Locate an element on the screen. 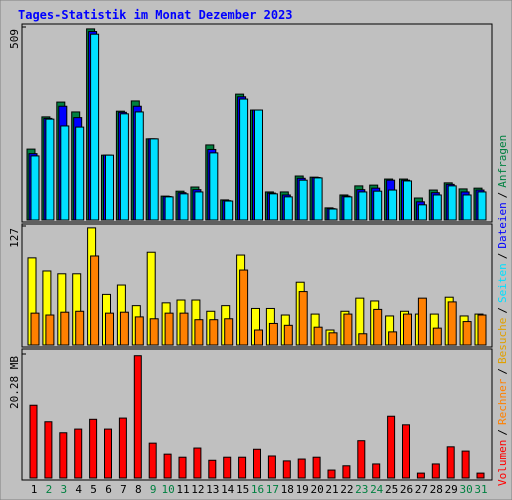 The image size is (512, 500). x-tick-label: 29 is located at coordinates (451, 489).